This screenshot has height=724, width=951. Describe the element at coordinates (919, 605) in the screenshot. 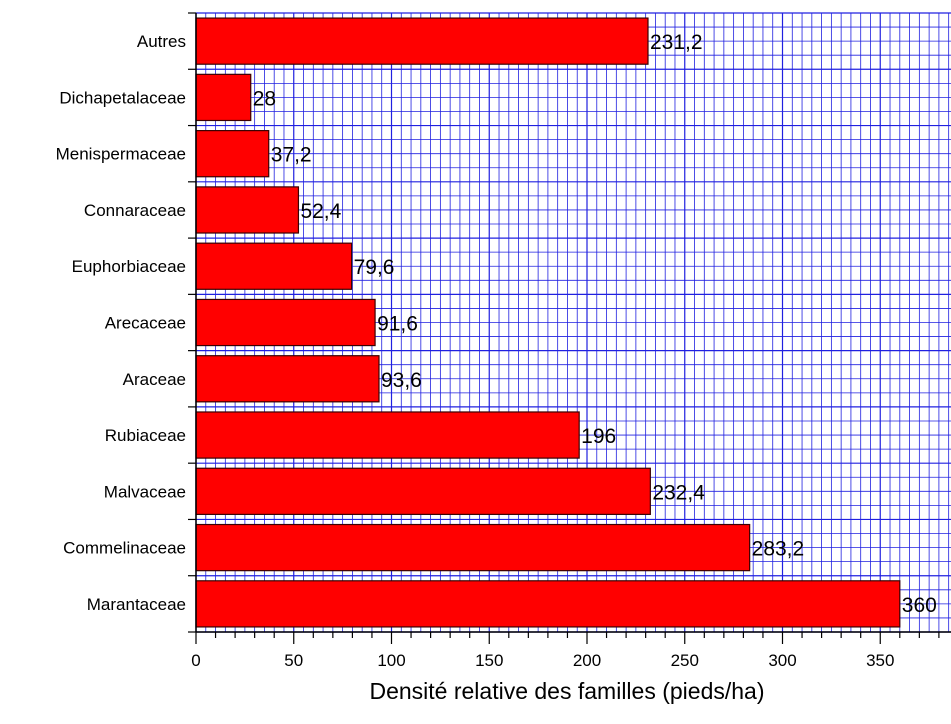

I see `data-label: 360` at that location.